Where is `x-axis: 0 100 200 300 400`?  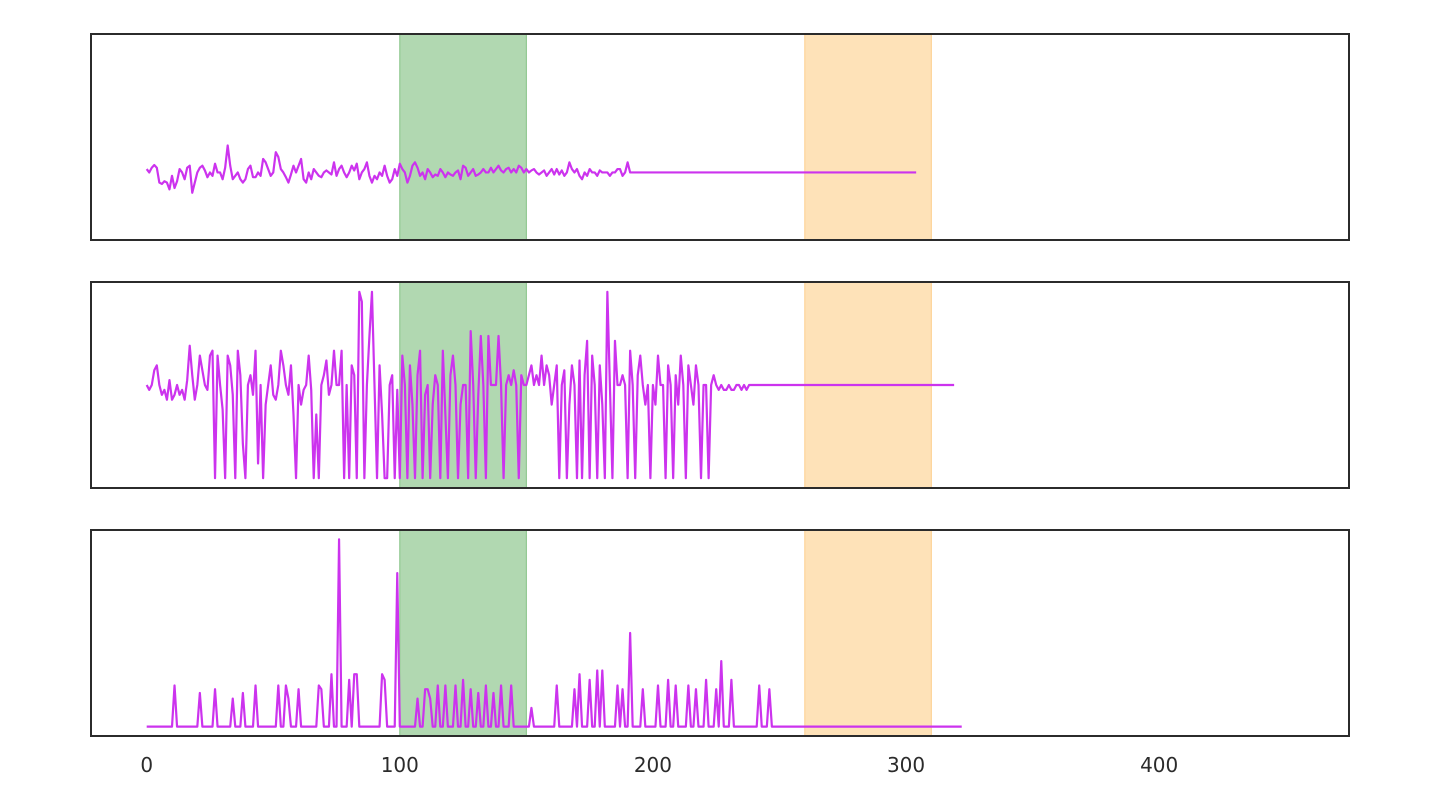
x-axis: 0 100 200 300 400 is located at coordinates (659, 765).